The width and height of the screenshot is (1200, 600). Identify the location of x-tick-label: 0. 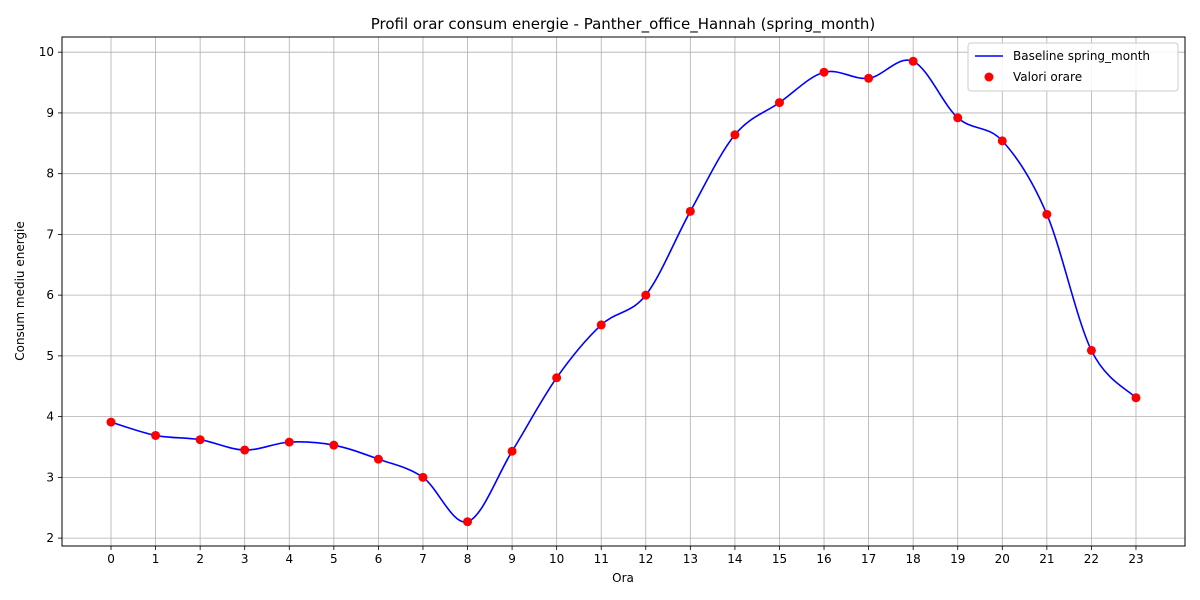
(111, 559).